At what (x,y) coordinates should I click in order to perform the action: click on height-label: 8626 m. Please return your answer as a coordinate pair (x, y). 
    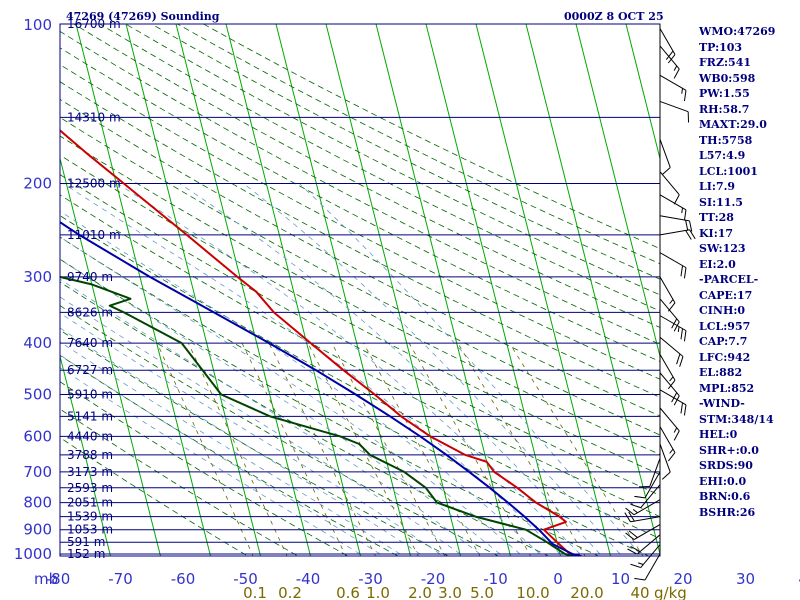
    Looking at the image, I should click on (90, 312).